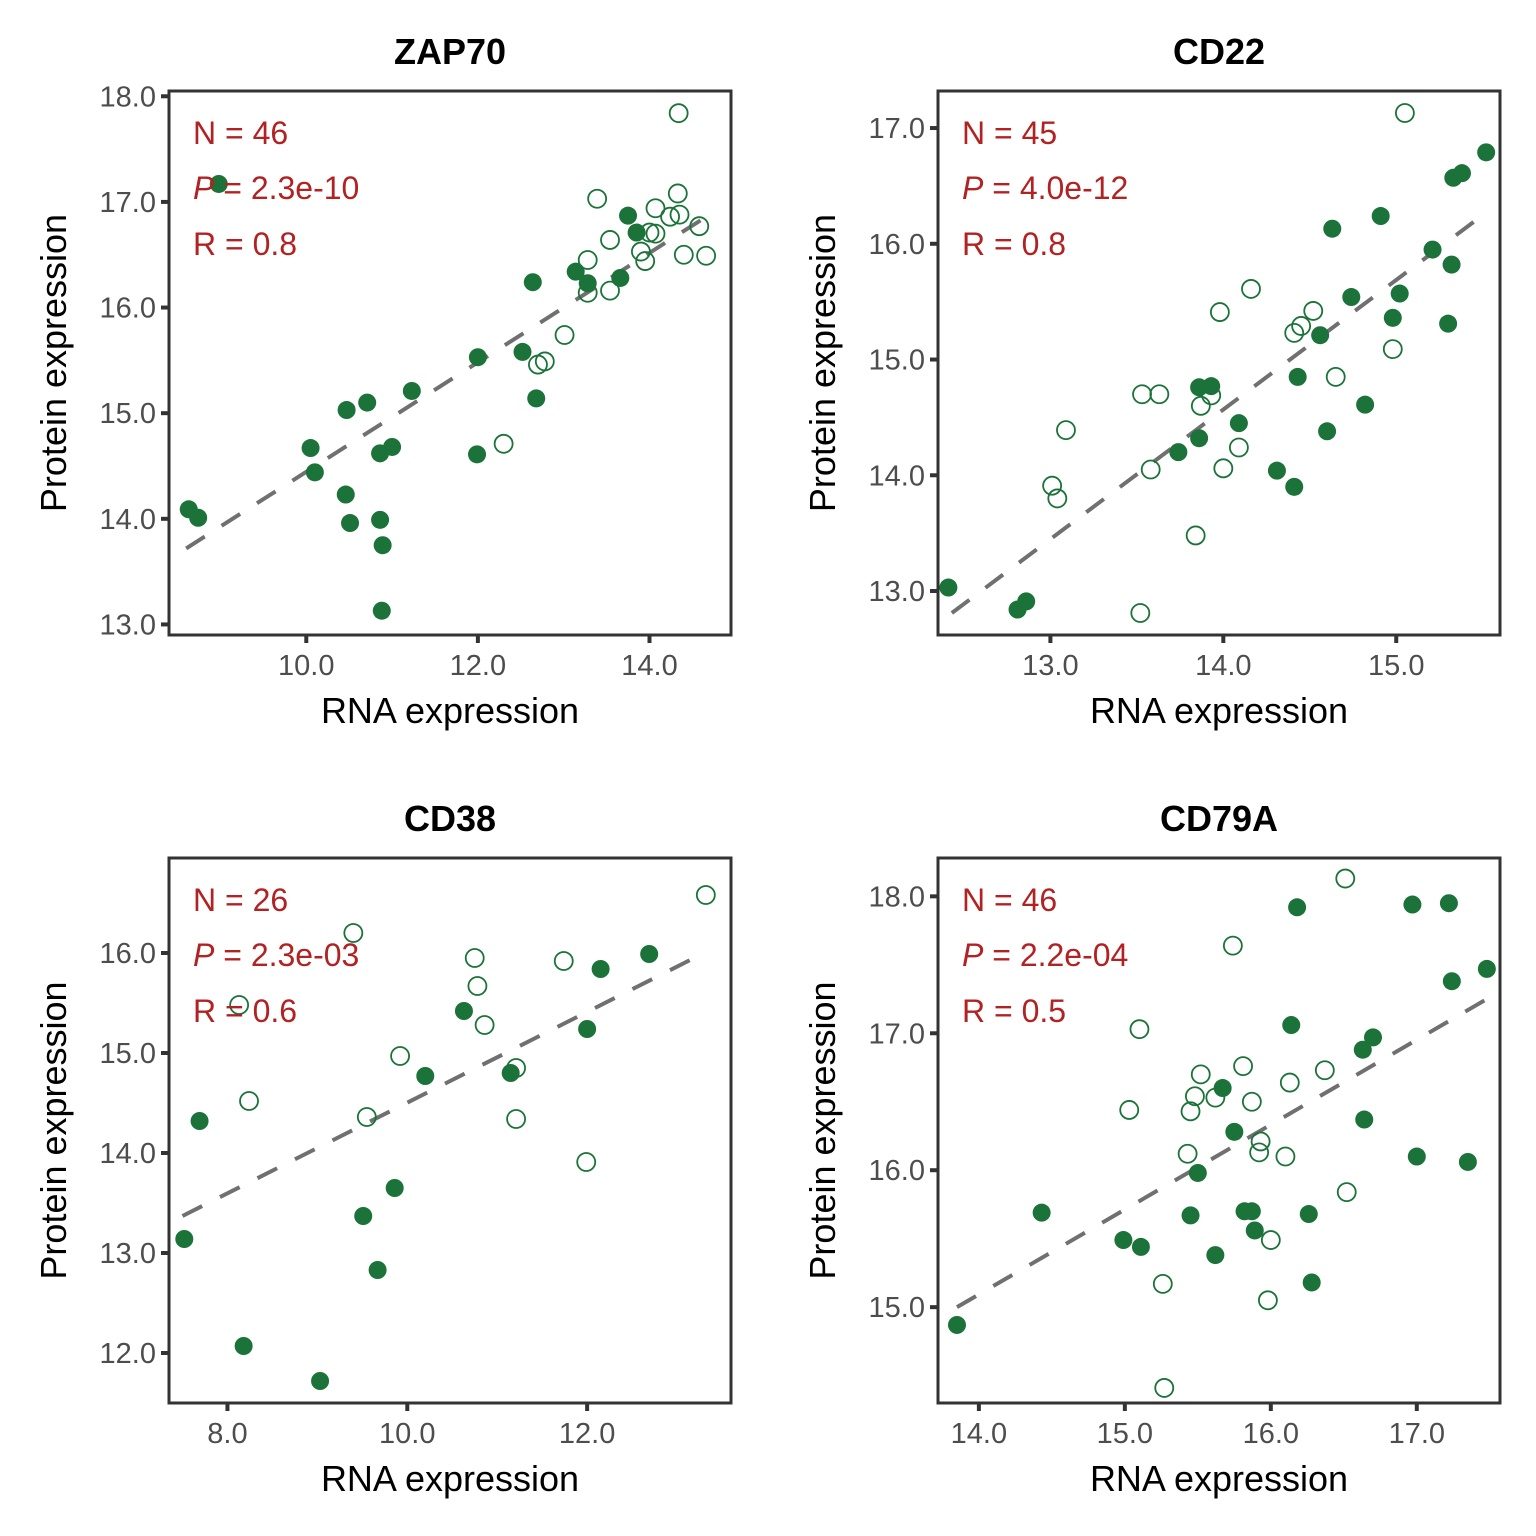  Describe the element at coordinates (1219, 51) in the screenshot. I see `panel-title: CD22` at that location.